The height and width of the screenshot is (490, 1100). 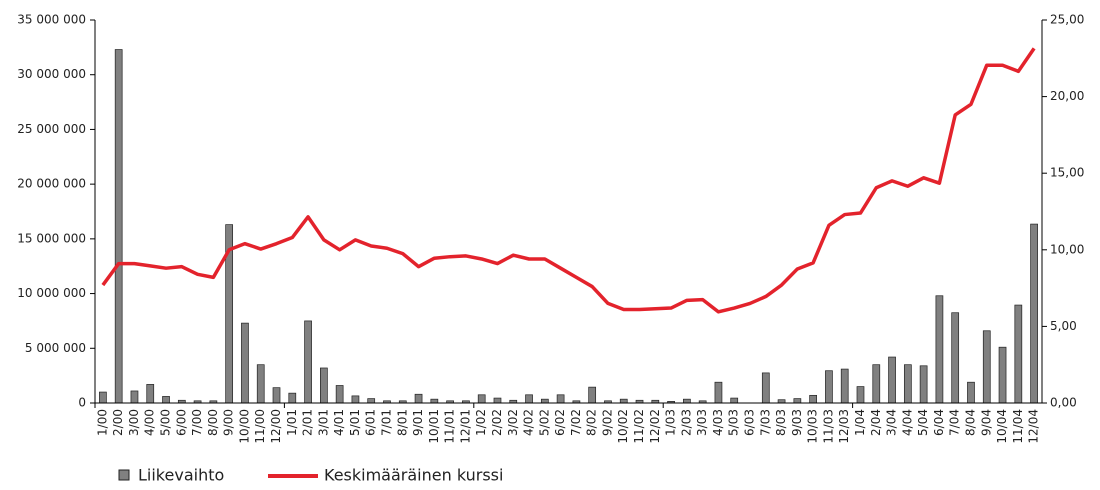 I want to click on x-tick-label: 4/03, so click(x=718, y=422).